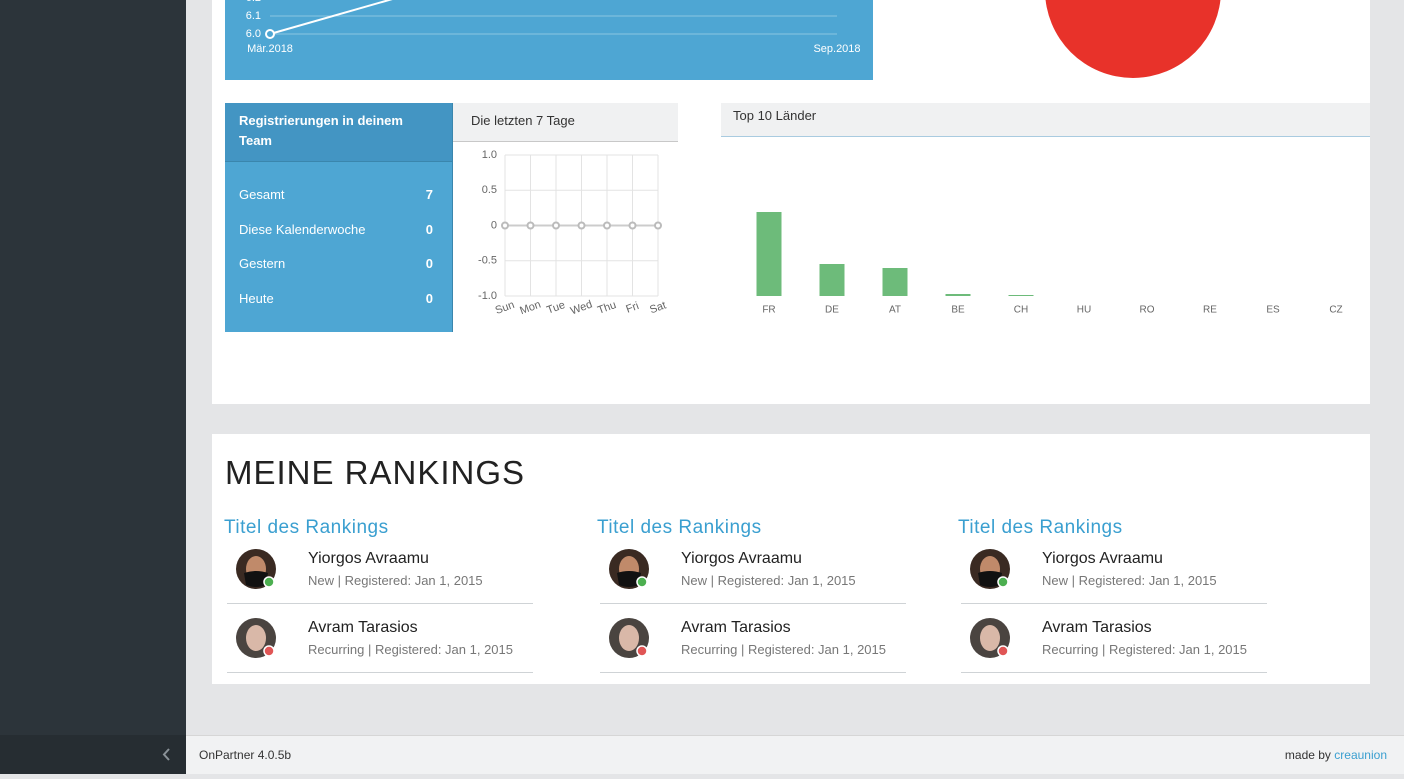 The width and height of the screenshot is (1404, 779). What do you see at coordinates (245, 755) in the screenshot?
I see `version: OnPartner 4.0.5b` at bounding box center [245, 755].